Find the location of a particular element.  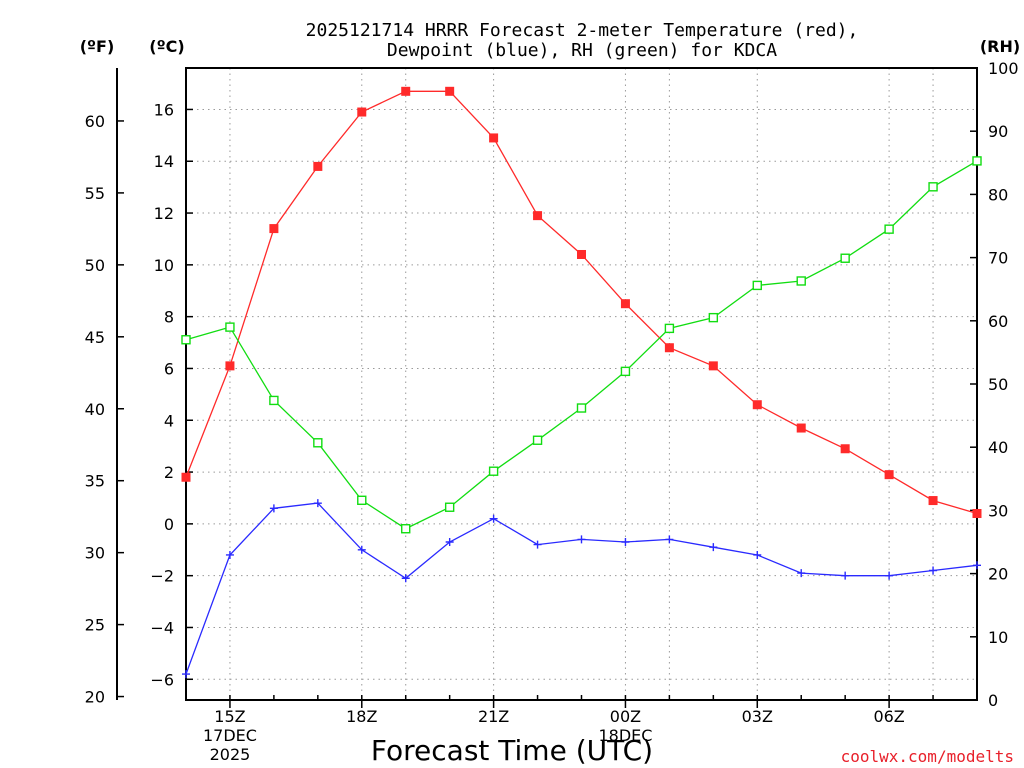

rh-tick-label: 0 is located at coordinates (993, 700).